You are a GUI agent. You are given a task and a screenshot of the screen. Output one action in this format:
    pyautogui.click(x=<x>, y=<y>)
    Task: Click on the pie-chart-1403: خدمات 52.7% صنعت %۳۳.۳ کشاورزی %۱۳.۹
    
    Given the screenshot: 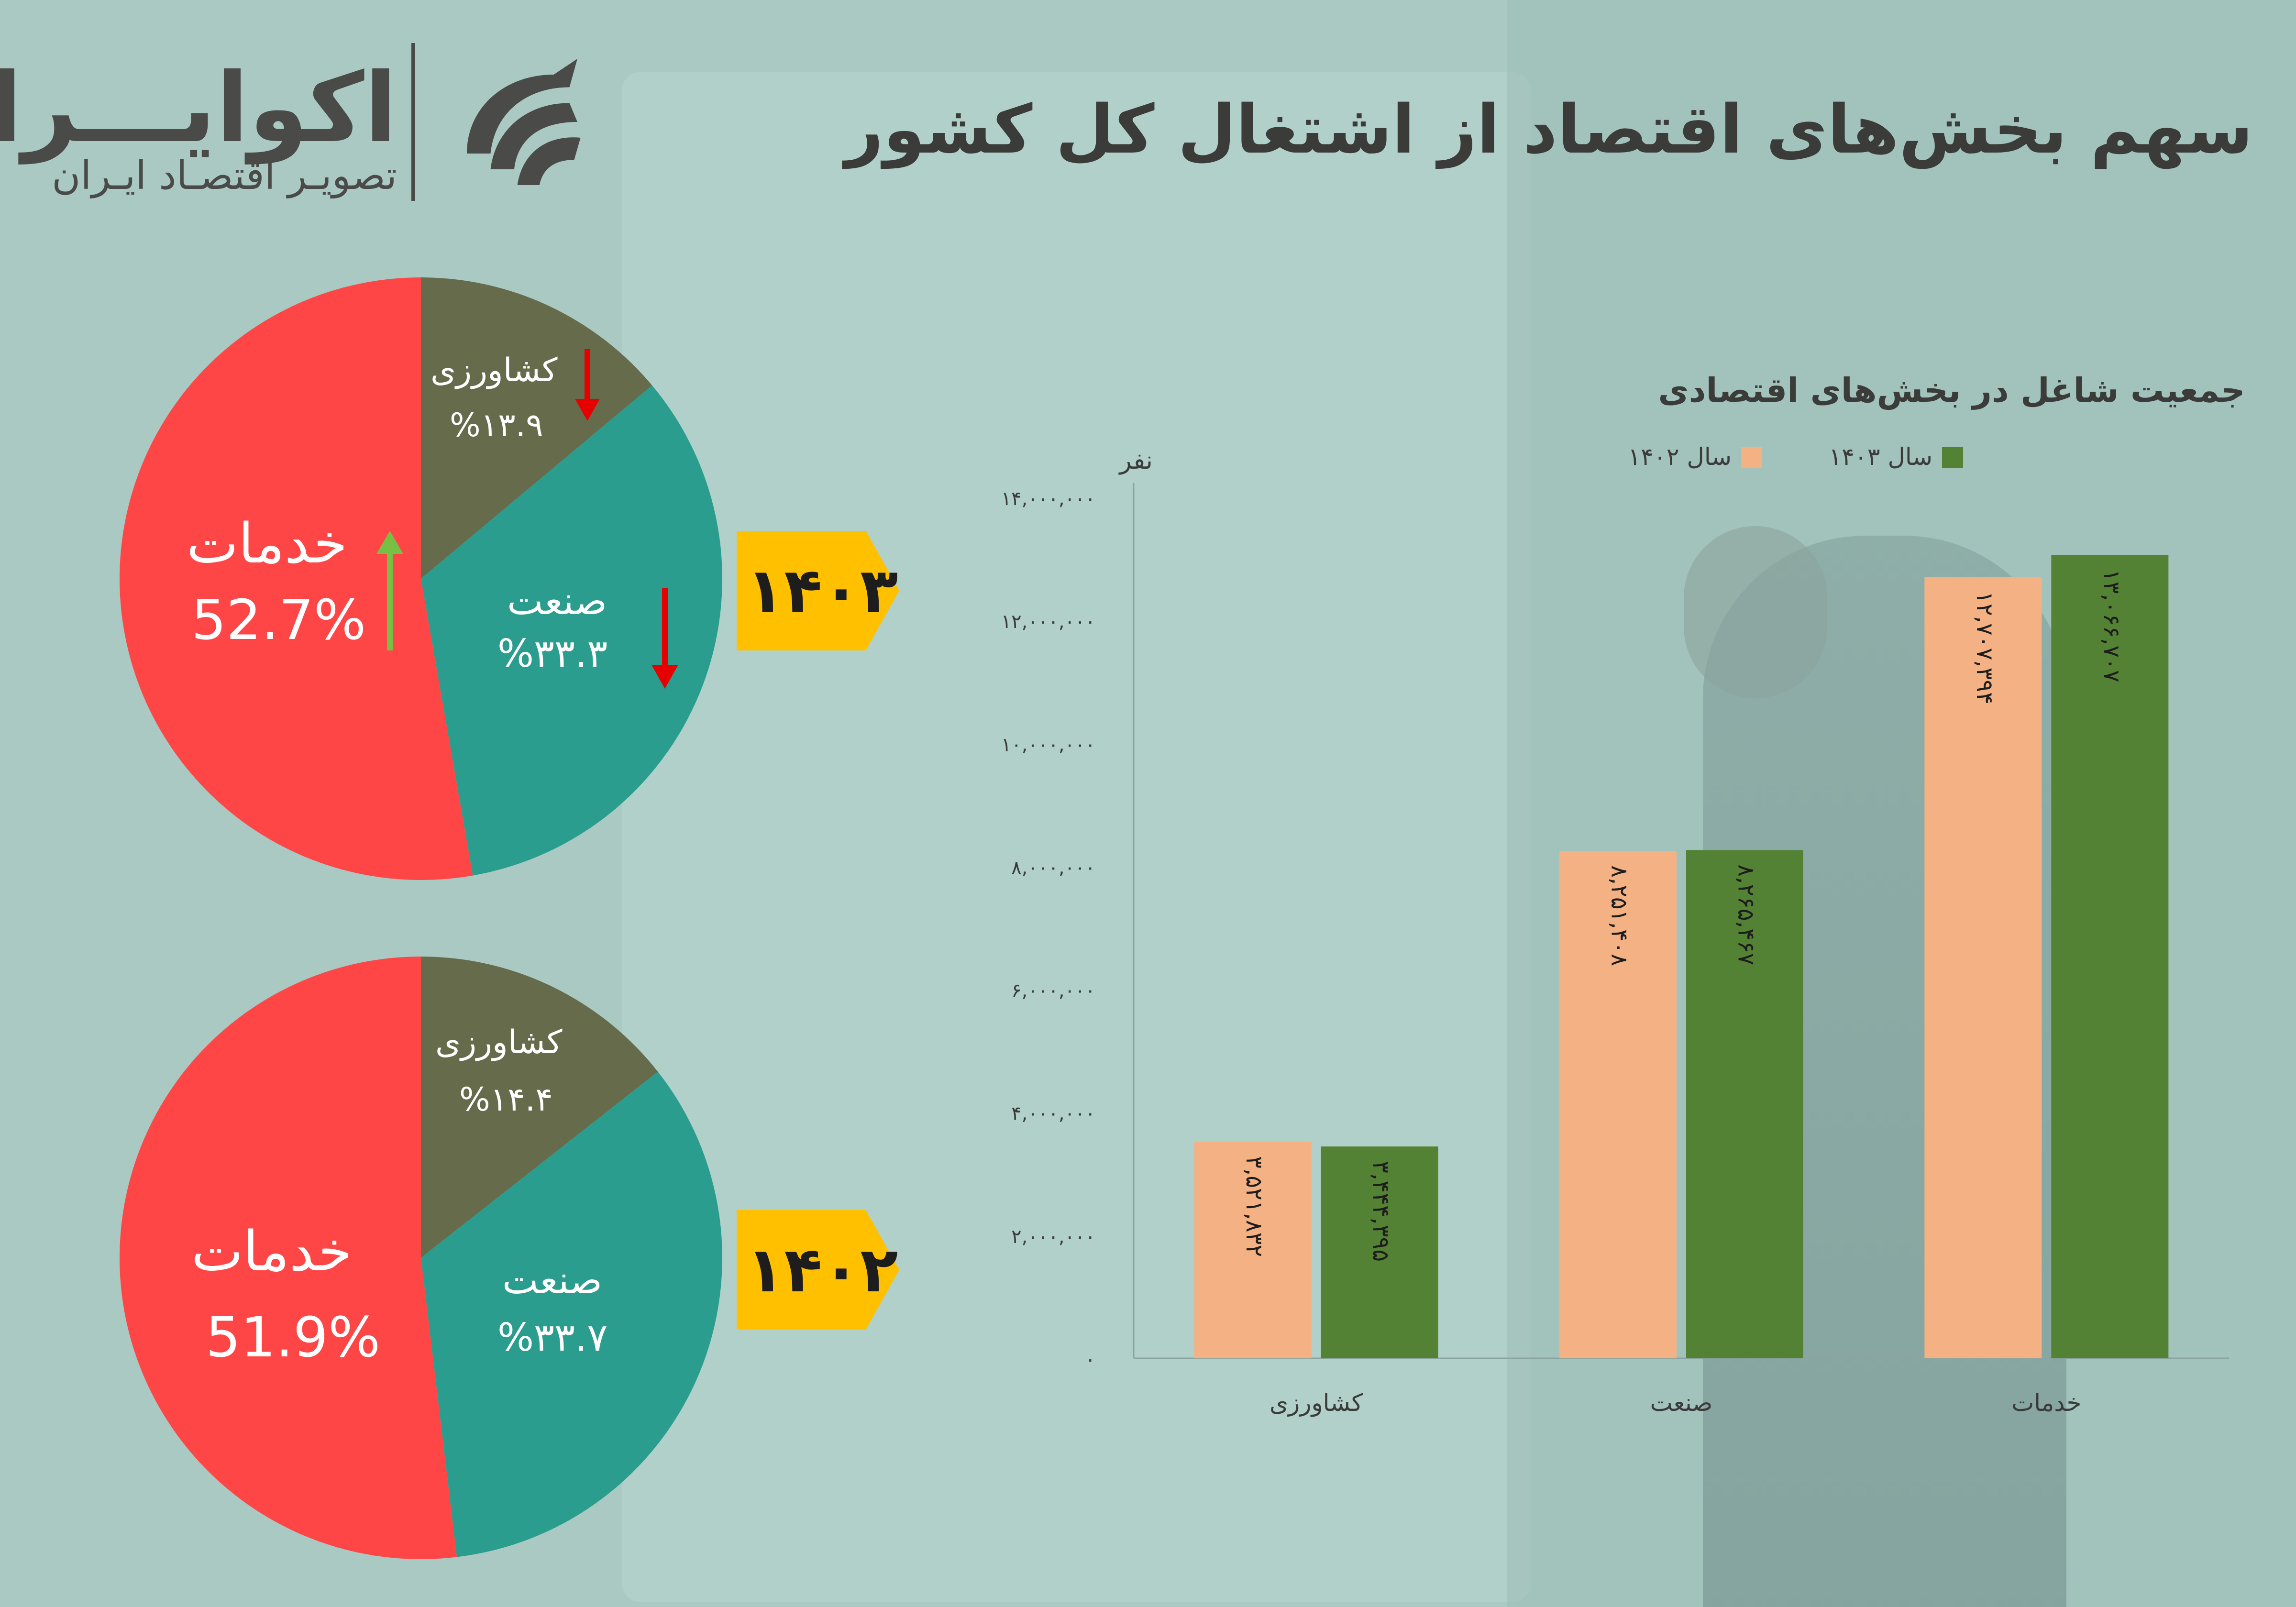 What is the action you would take?
    pyautogui.click(x=421, y=579)
    